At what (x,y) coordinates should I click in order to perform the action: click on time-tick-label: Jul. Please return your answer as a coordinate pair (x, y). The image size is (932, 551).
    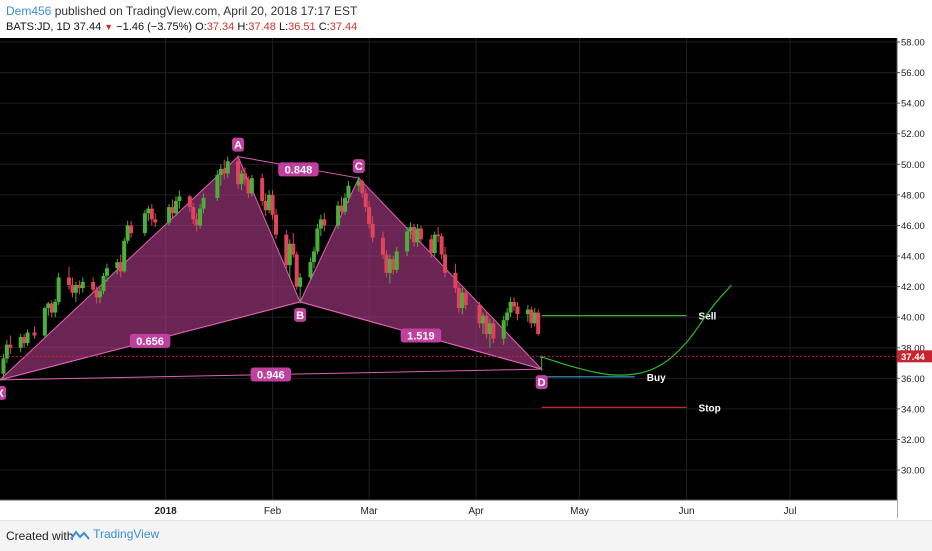
    Looking at the image, I should click on (790, 511).